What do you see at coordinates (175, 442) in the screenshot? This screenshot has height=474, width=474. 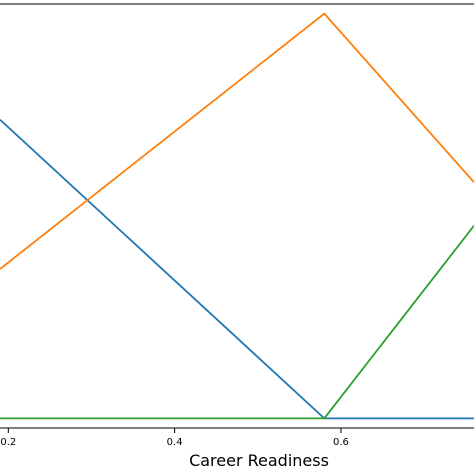 I see `x-tick-label-2: 0.4` at bounding box center [175, 442].